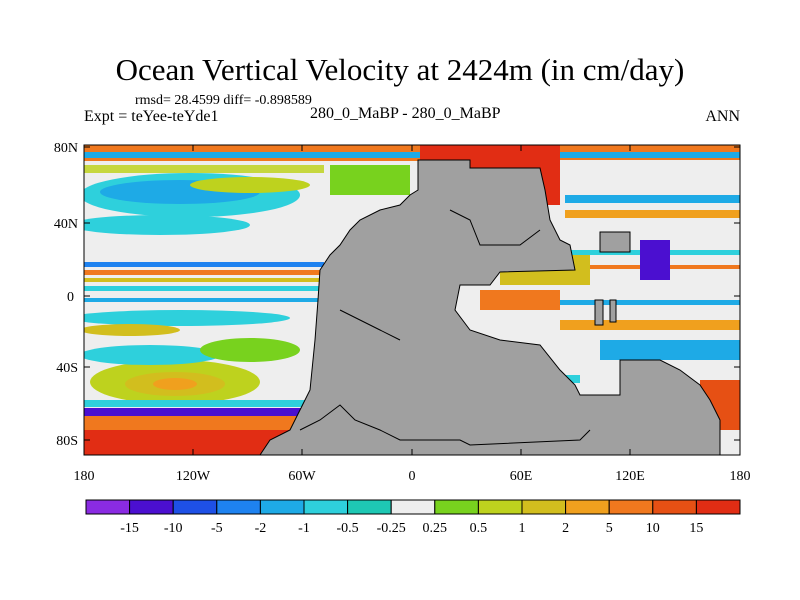  I want to click on colorbar-label: -1, so click(304, 528).